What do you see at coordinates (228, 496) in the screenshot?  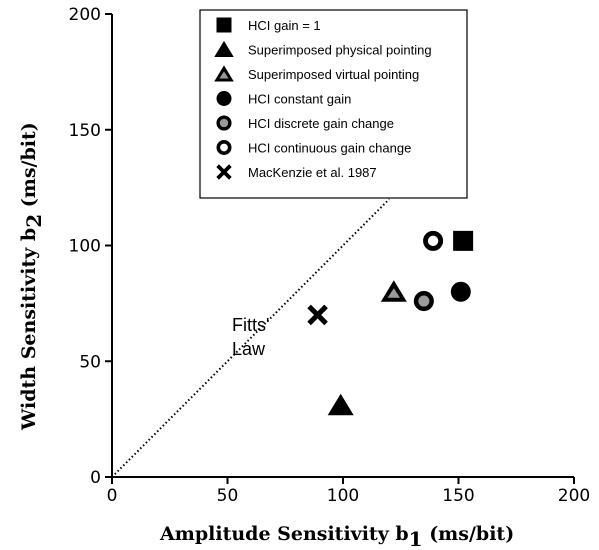 I see `x-tick-label: 50` at bounding box center [228, 496].